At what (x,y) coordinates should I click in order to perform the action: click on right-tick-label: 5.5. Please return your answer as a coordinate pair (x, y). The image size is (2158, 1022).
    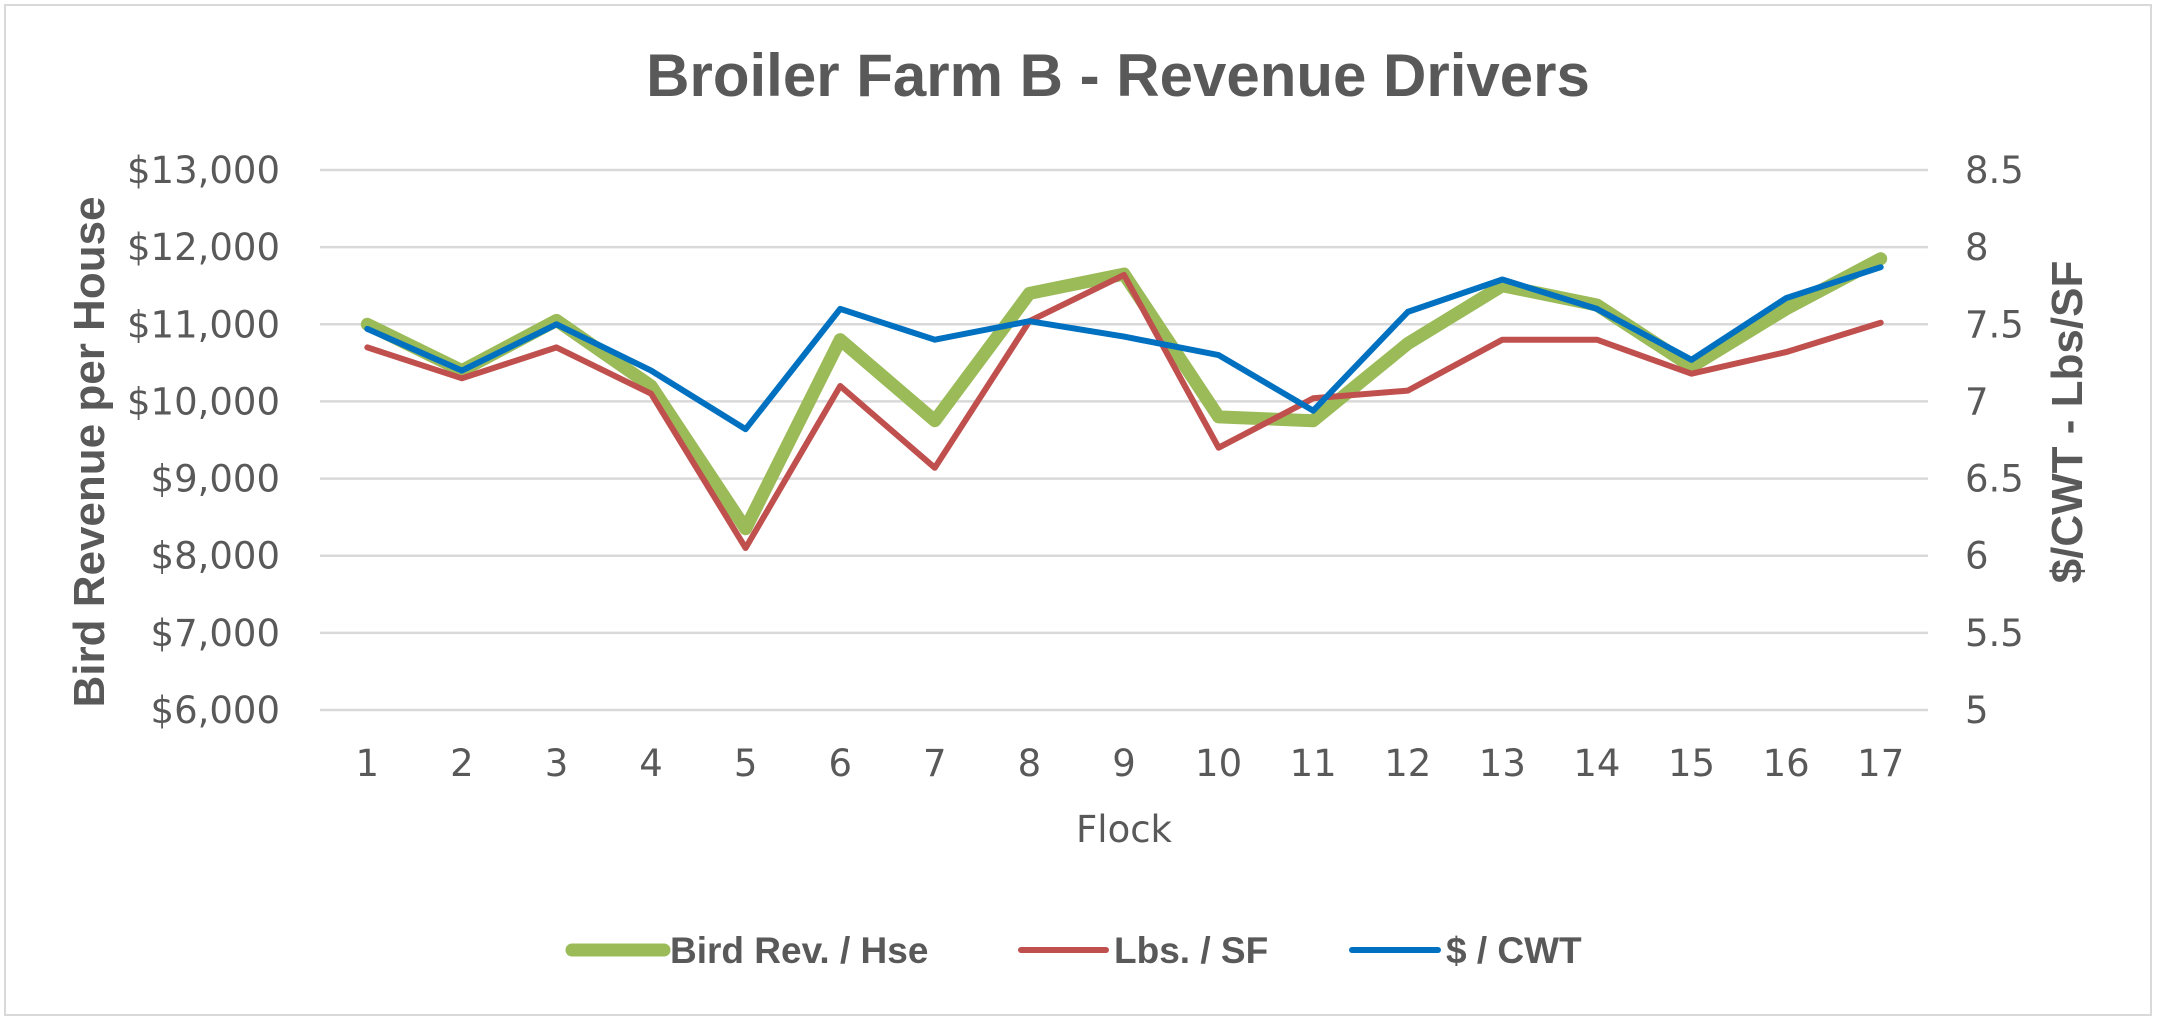
    Looking at the image, I should click on (1994, 633).